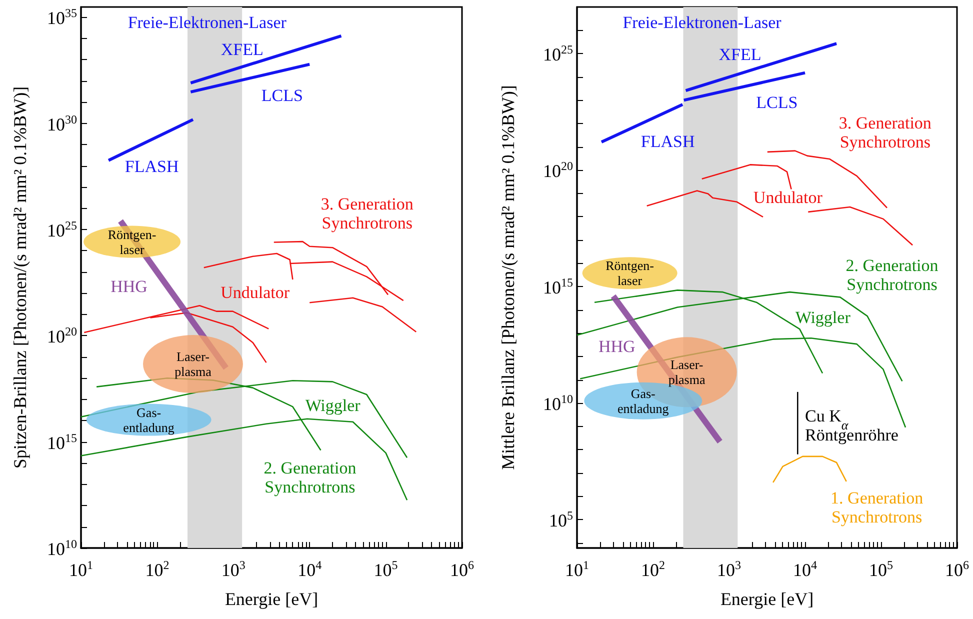 The image size is (973, 619). What do you see at coordinates (877, 507) in the screenshot?
I see `annotation: 1. Generation Synchrotrons` at bounding box center [877, 507].